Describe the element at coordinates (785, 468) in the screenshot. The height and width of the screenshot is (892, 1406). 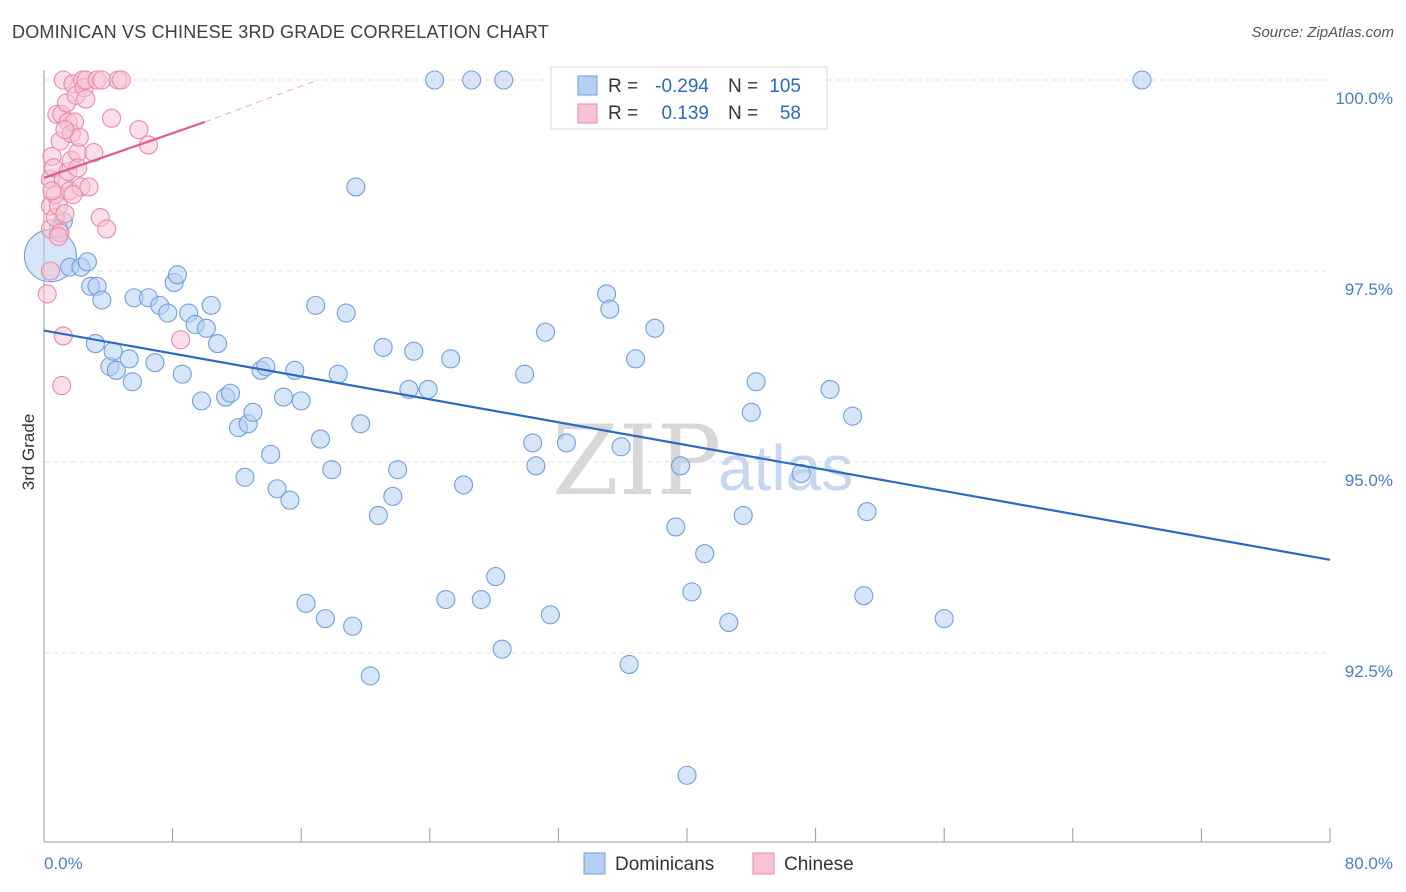
I see `watermark-atlas: atlas` at that location.